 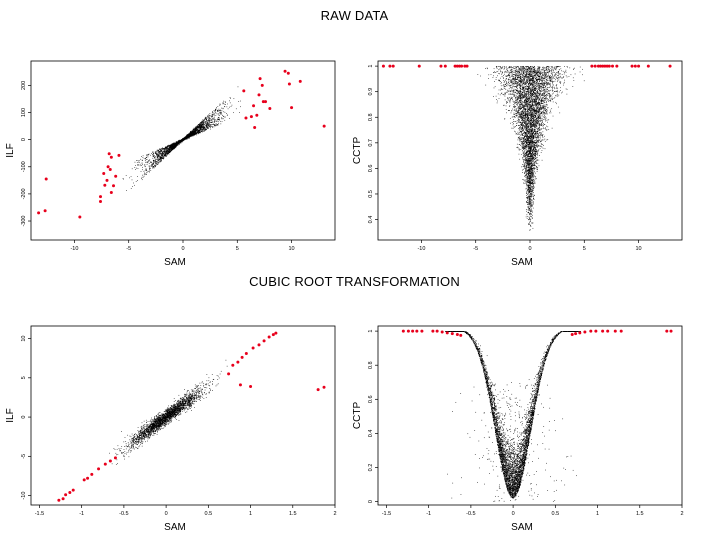 I want to click on y-tick-label: 0.4, so click(x=371, y=220).